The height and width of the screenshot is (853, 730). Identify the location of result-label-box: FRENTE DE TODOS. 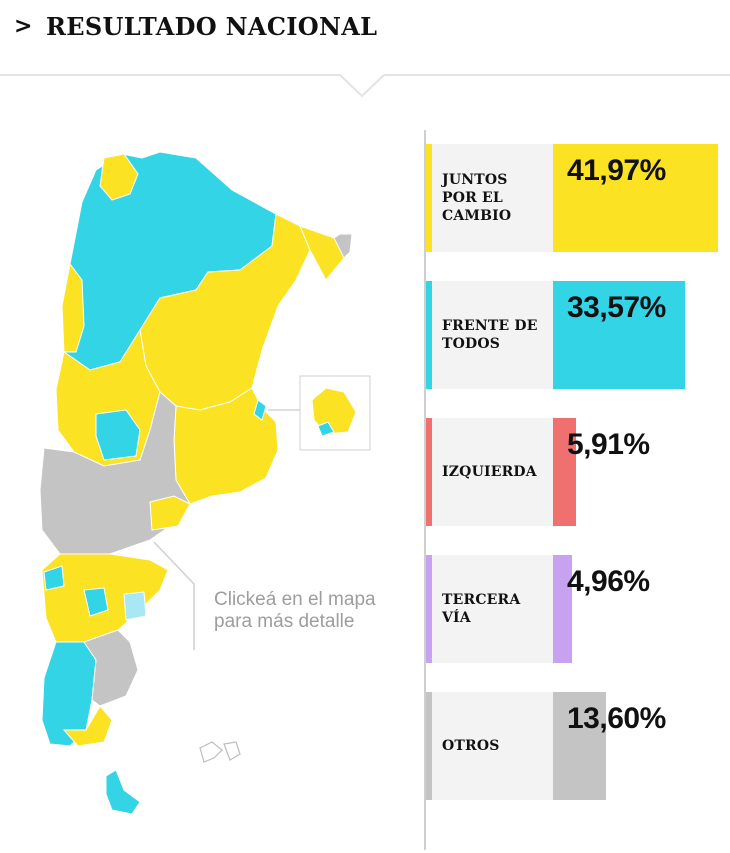
(492, 335).